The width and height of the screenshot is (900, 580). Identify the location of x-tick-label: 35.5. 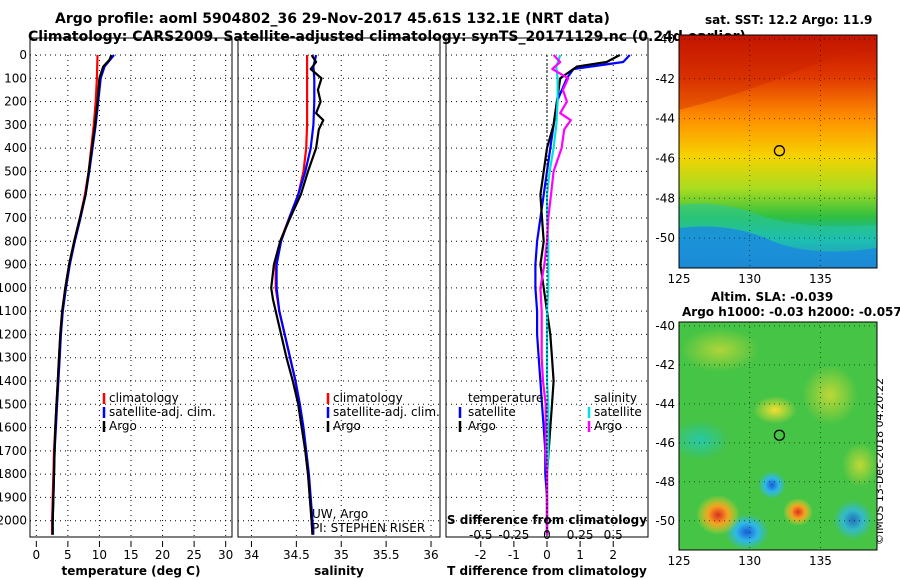
(386, 555).